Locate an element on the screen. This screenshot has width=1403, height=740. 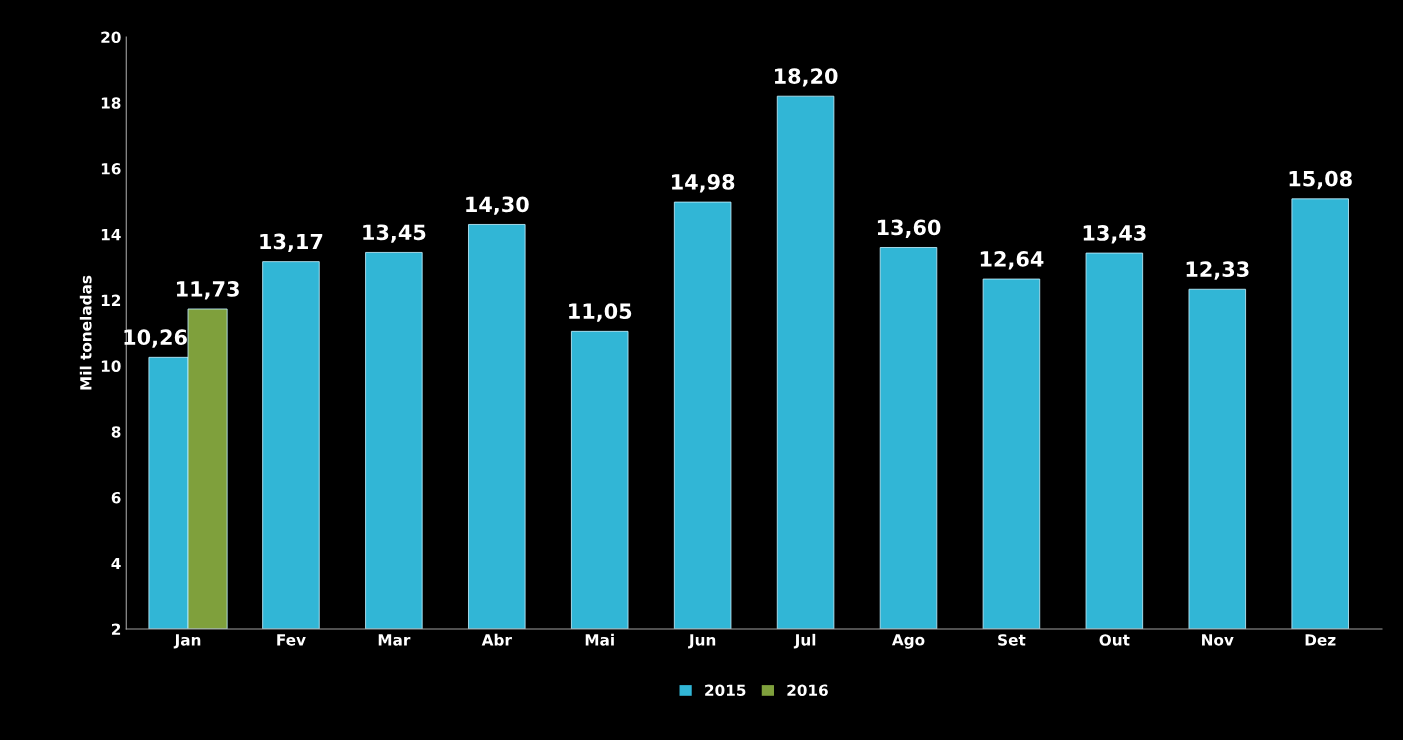
y-axis-title: Mil toneladas is located at coordinates (85, 332).